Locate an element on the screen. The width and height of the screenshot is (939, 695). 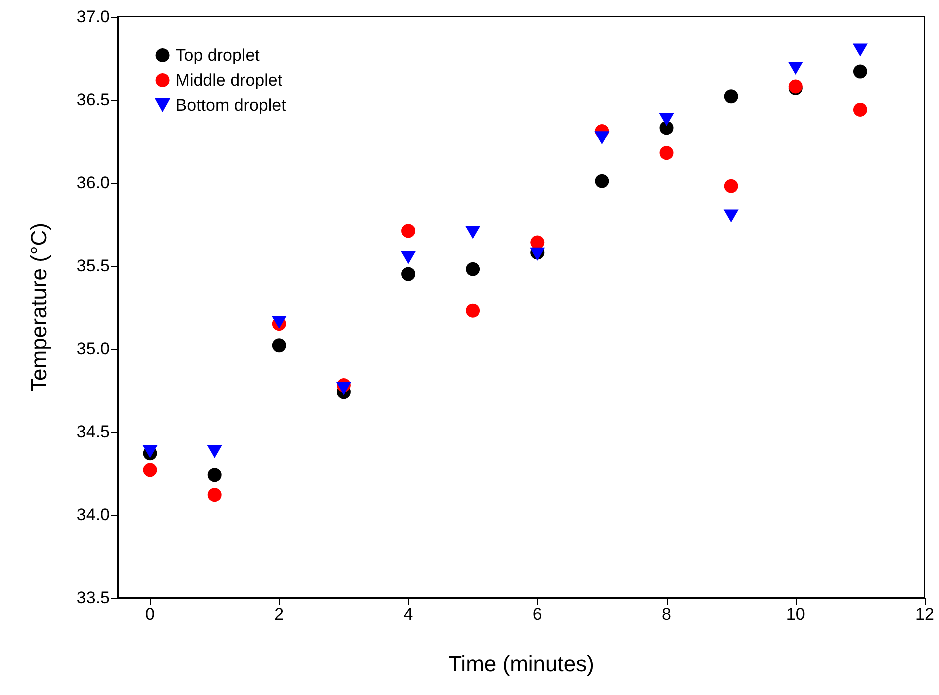
y-axis-title: Temperature (°C) is located at coordinates (39, 307).